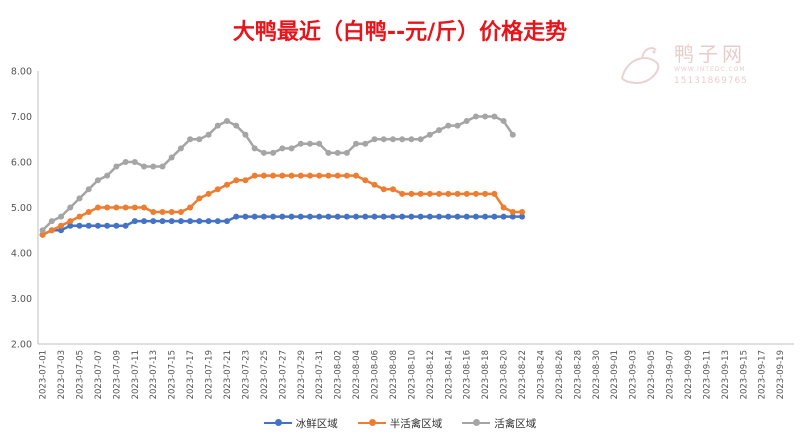  Describe the element at coordinates (710, 69) in the screenshot. I see `watermark-sub: WWW.INTEDC.COM` at that location.